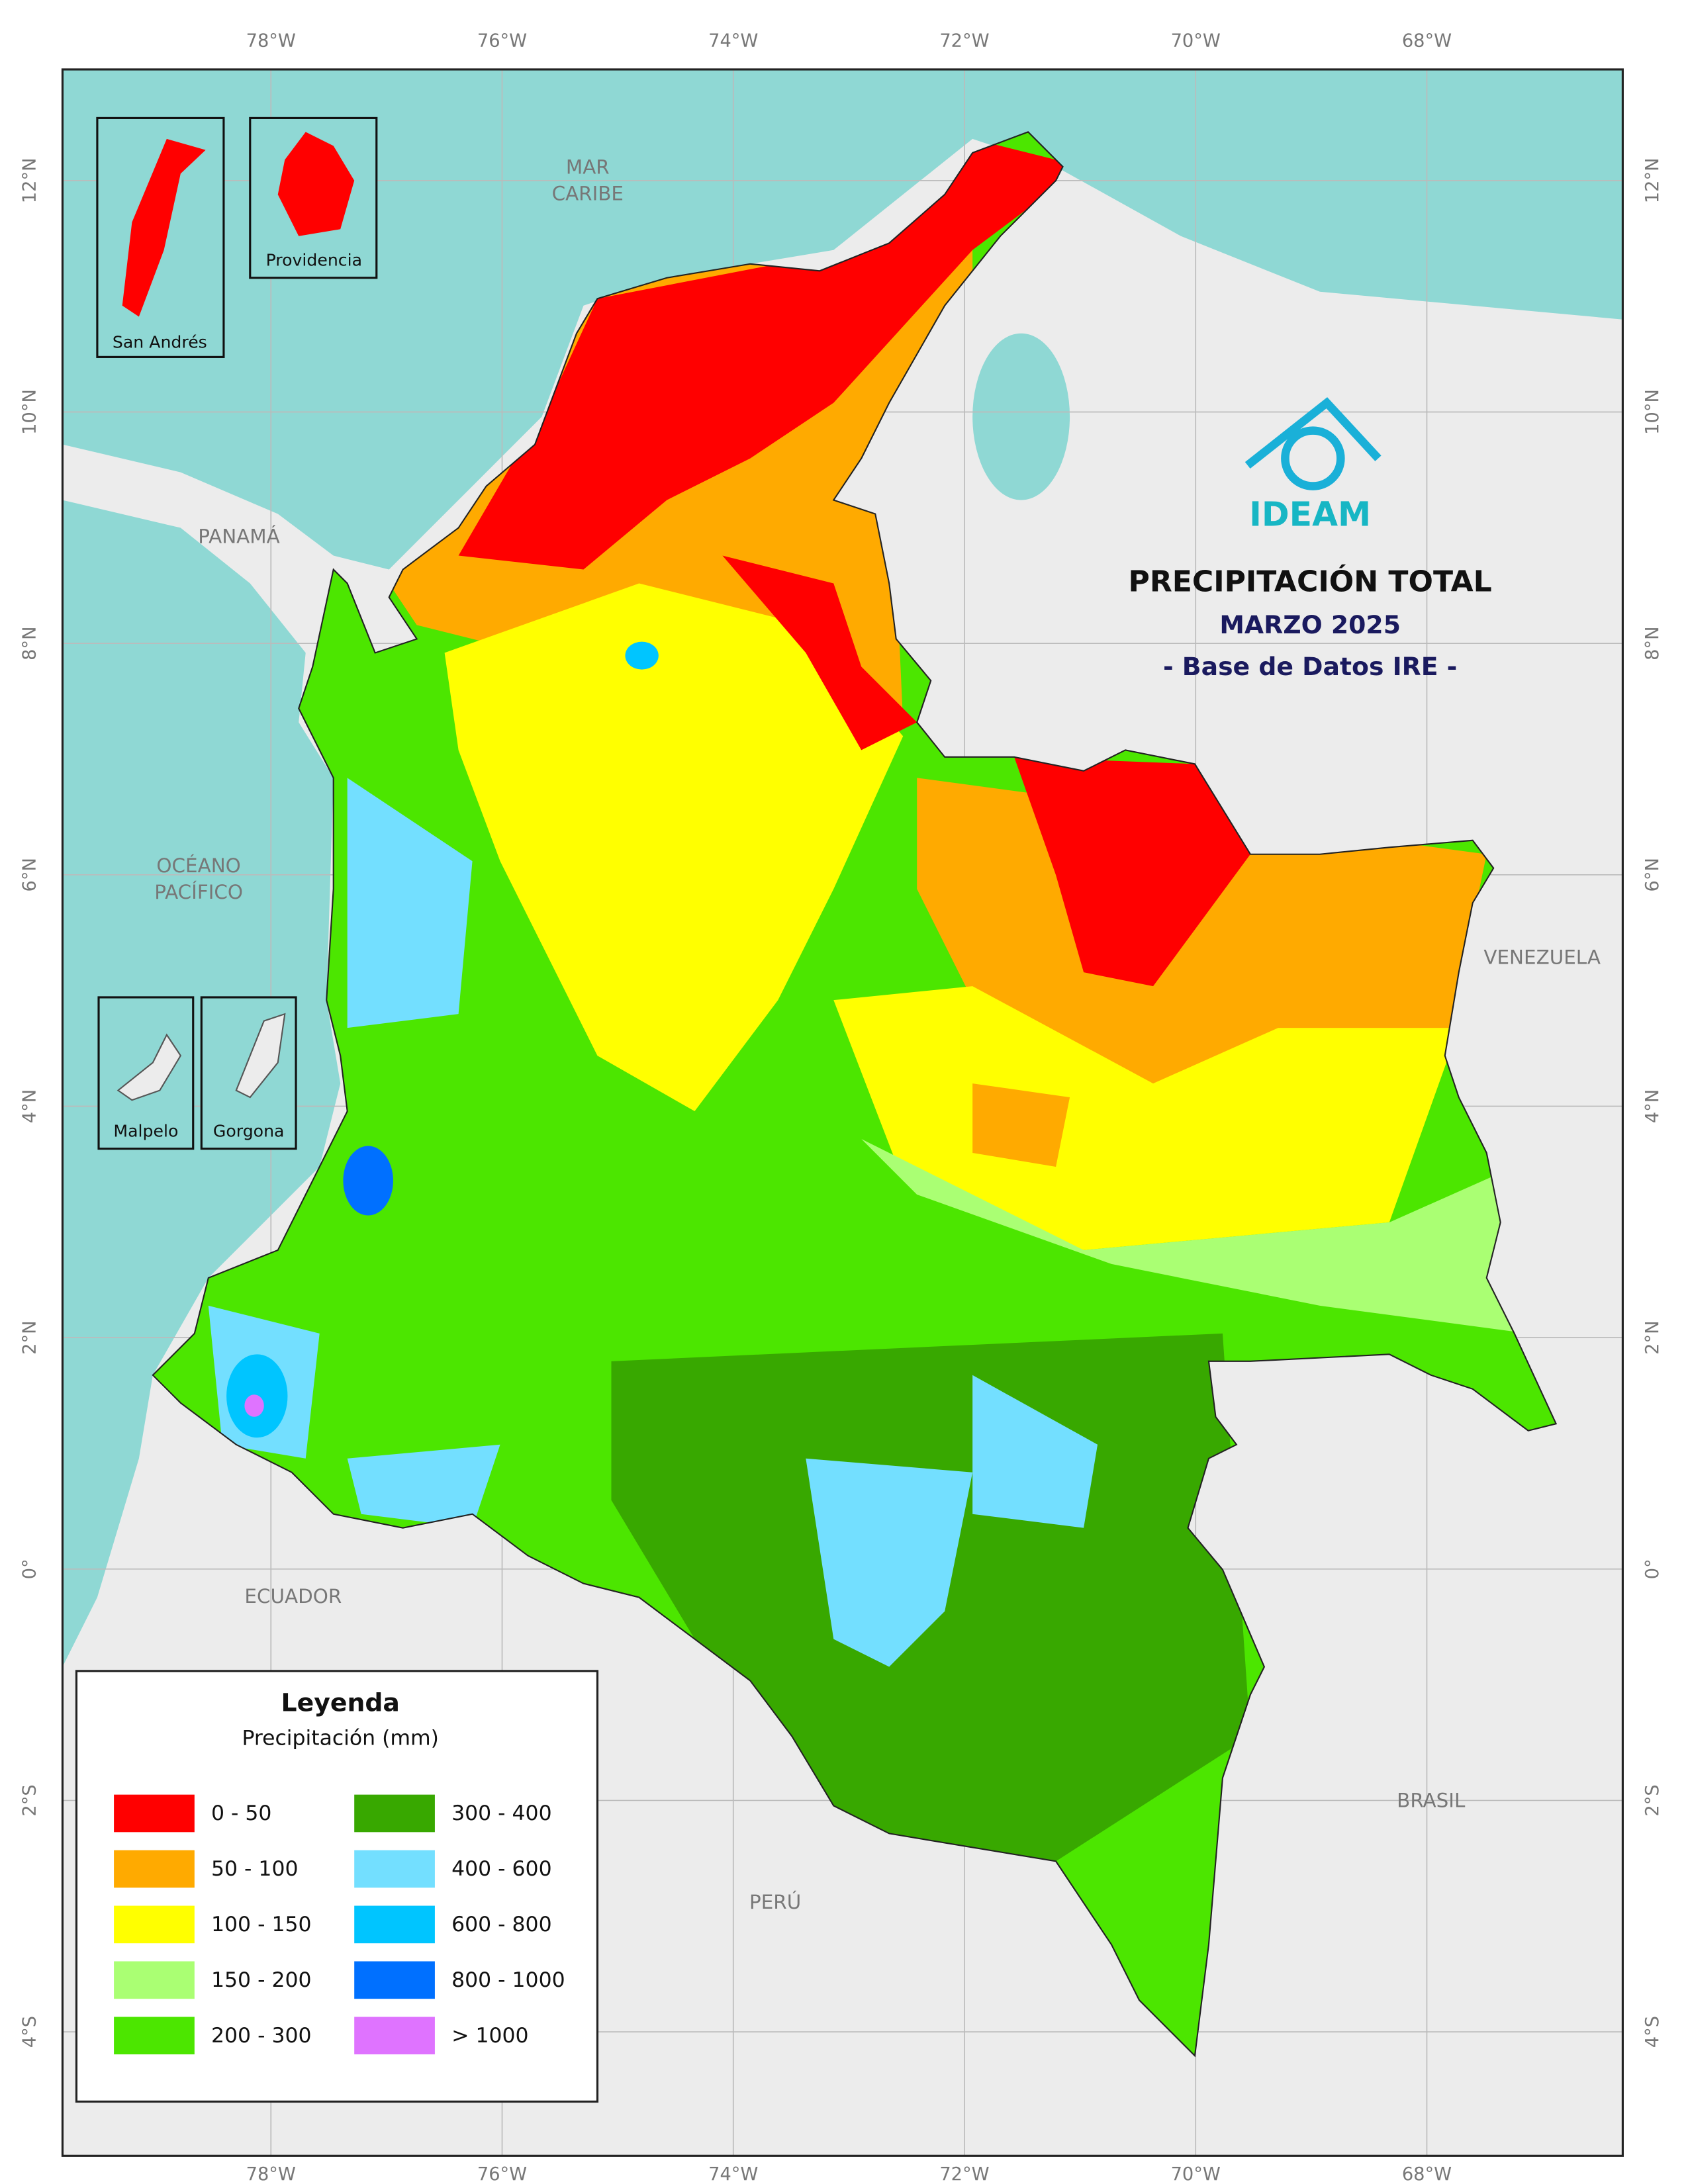 Image resolution: width=1688 pixels, height=2184 pixels. Describe the element at coordinates (1313, 458) in the screenshot. I see `logo-swirl` at that location.